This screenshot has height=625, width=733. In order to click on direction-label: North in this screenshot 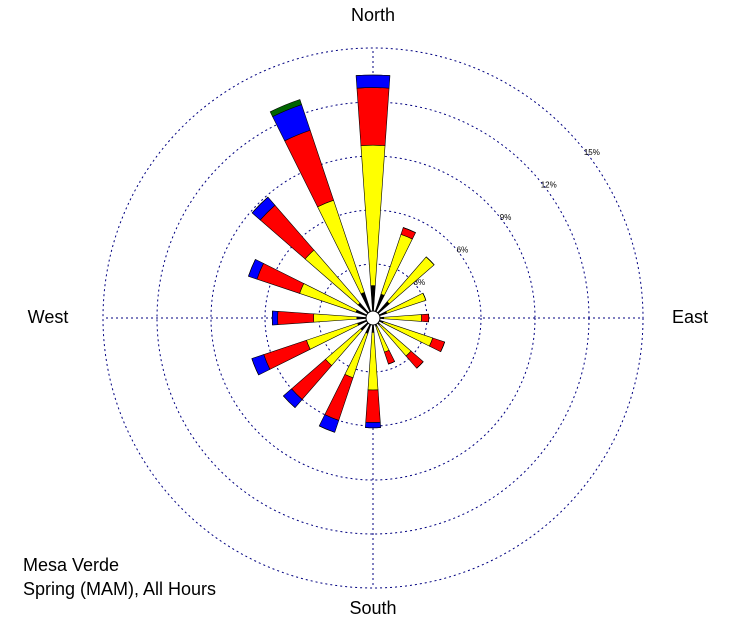, I will do `click(373, 15)`.